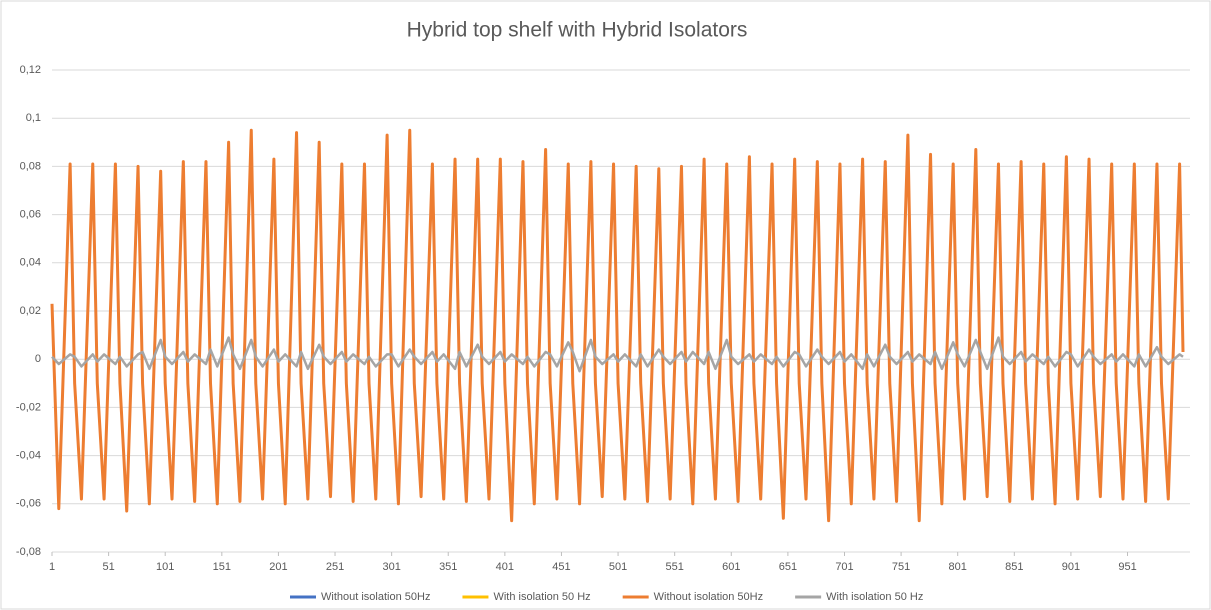 The image size is (1211, 610). What do you see at coordinates (958, 567) in the screenshot?
I see `x-tick-label: 801` at bounding box center [958, 567].